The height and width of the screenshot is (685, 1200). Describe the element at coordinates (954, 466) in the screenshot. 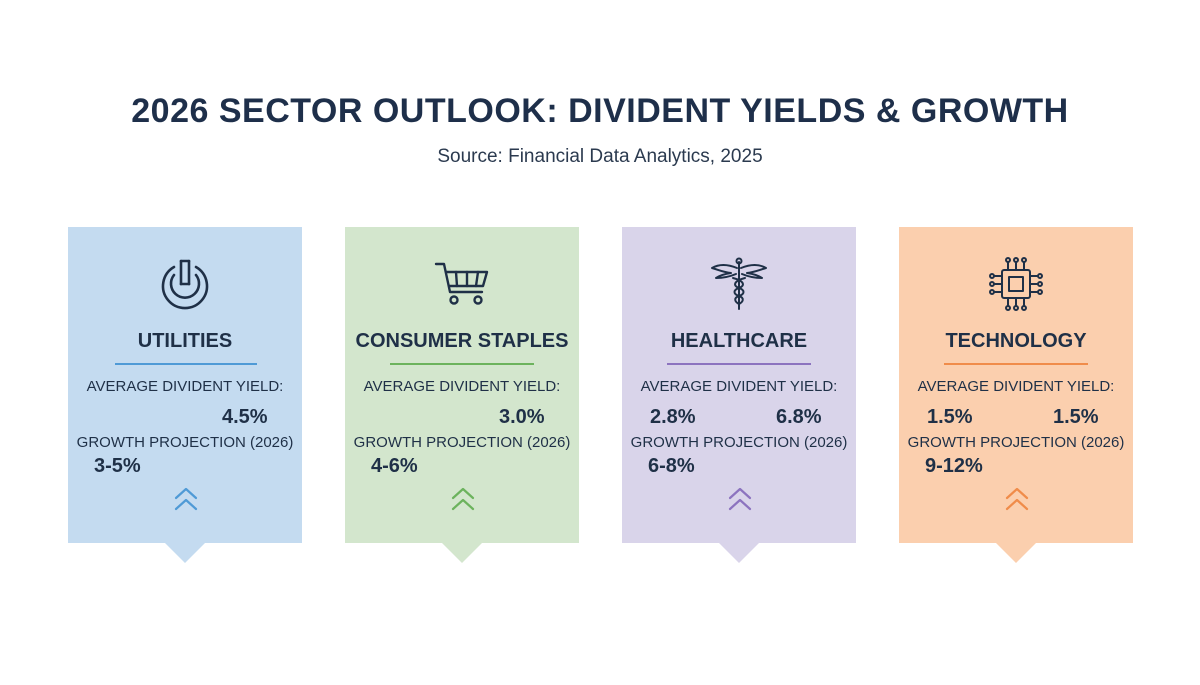

I see `growth-value: 9-12%` at that location.